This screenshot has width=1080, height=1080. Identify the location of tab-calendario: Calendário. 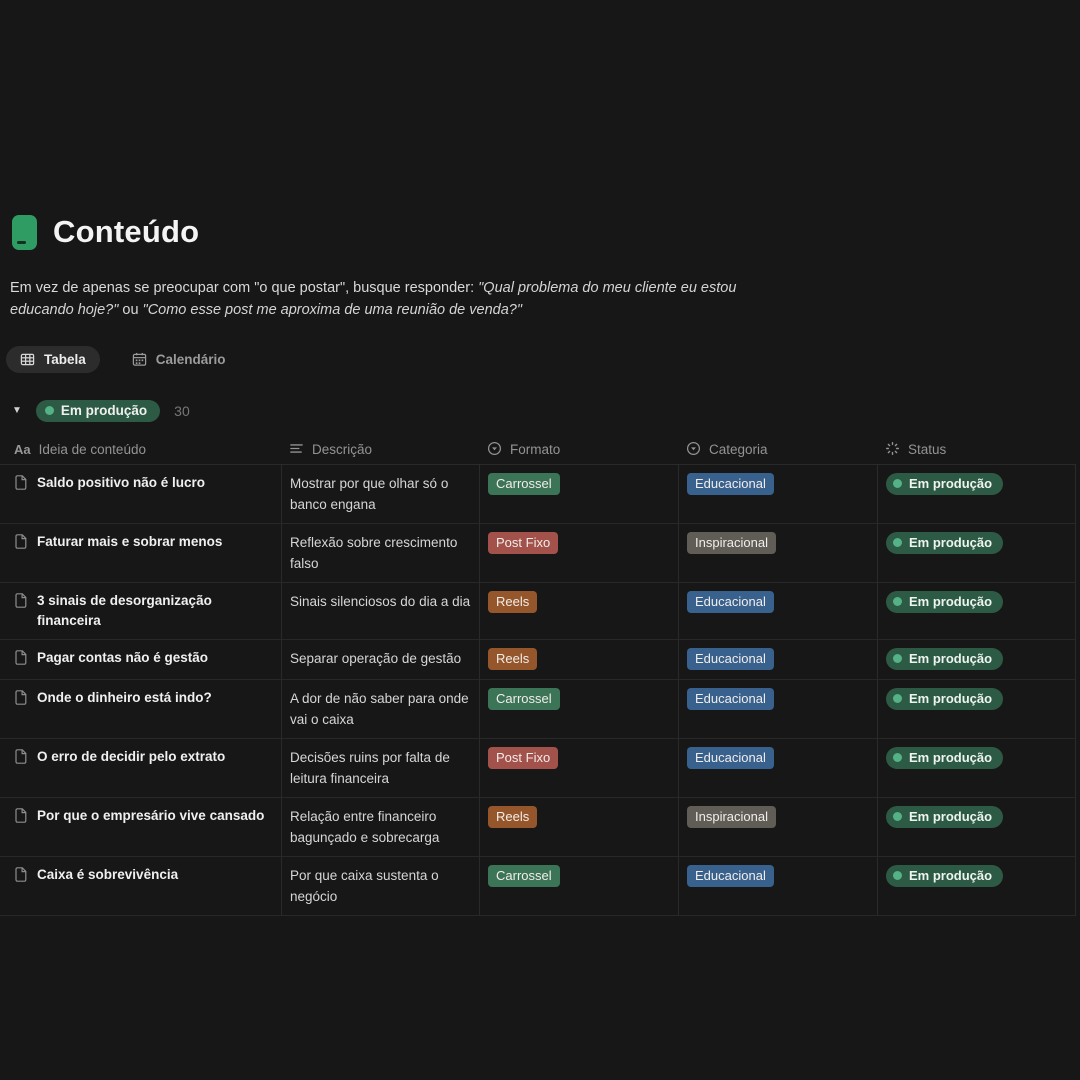
(179, 359).